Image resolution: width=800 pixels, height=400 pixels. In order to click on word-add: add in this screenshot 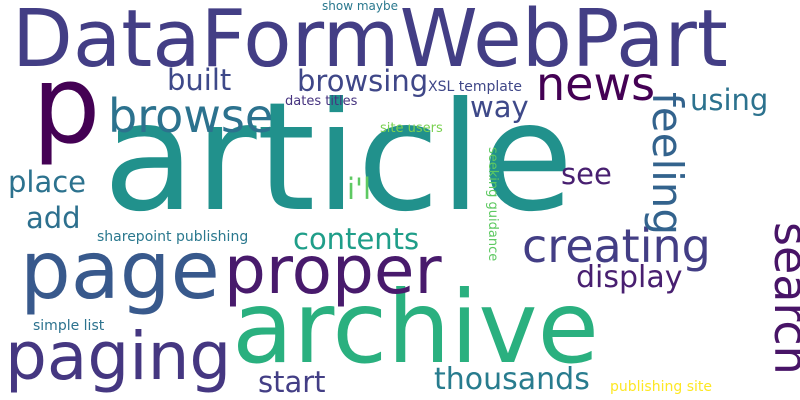, I will do `click(53, 218)`.